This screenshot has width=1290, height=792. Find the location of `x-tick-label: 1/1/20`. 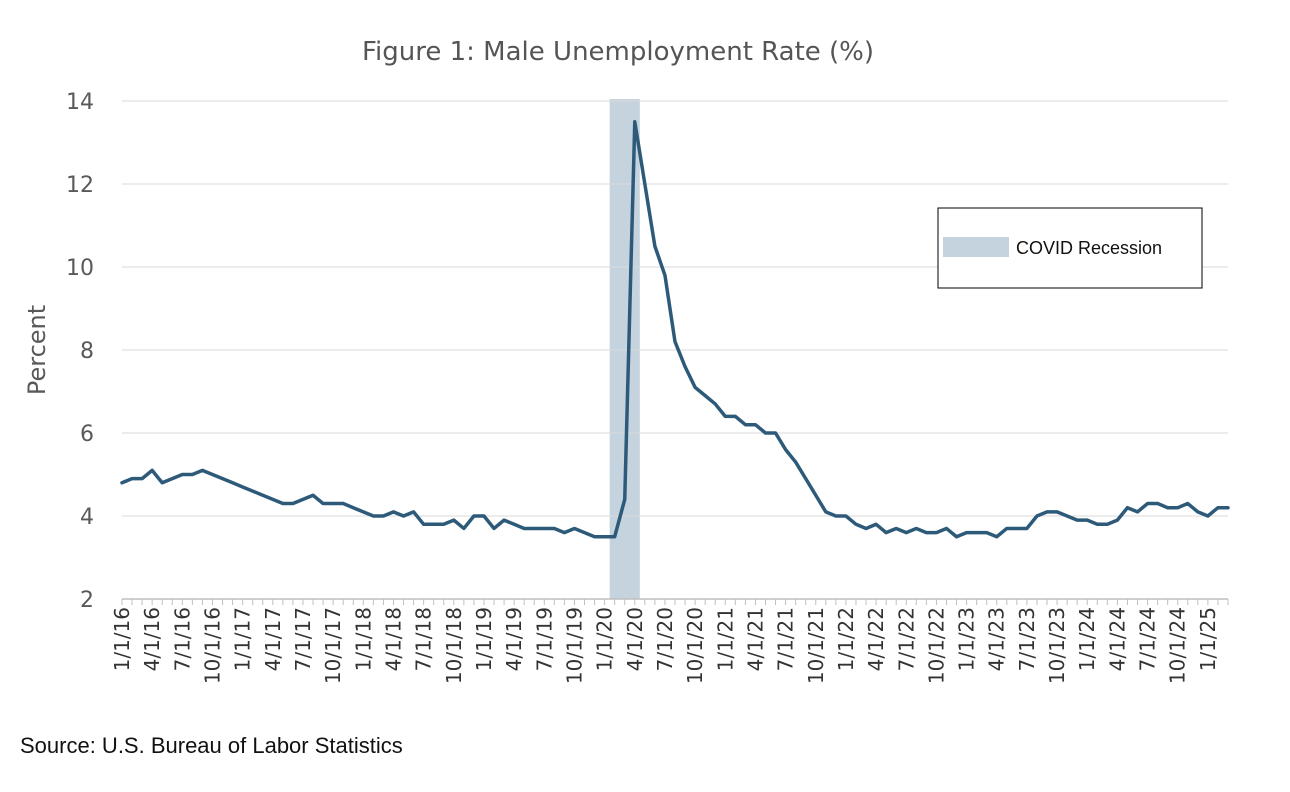

x-tick-label: 1/1/20 is located at coordinates (605, 639).